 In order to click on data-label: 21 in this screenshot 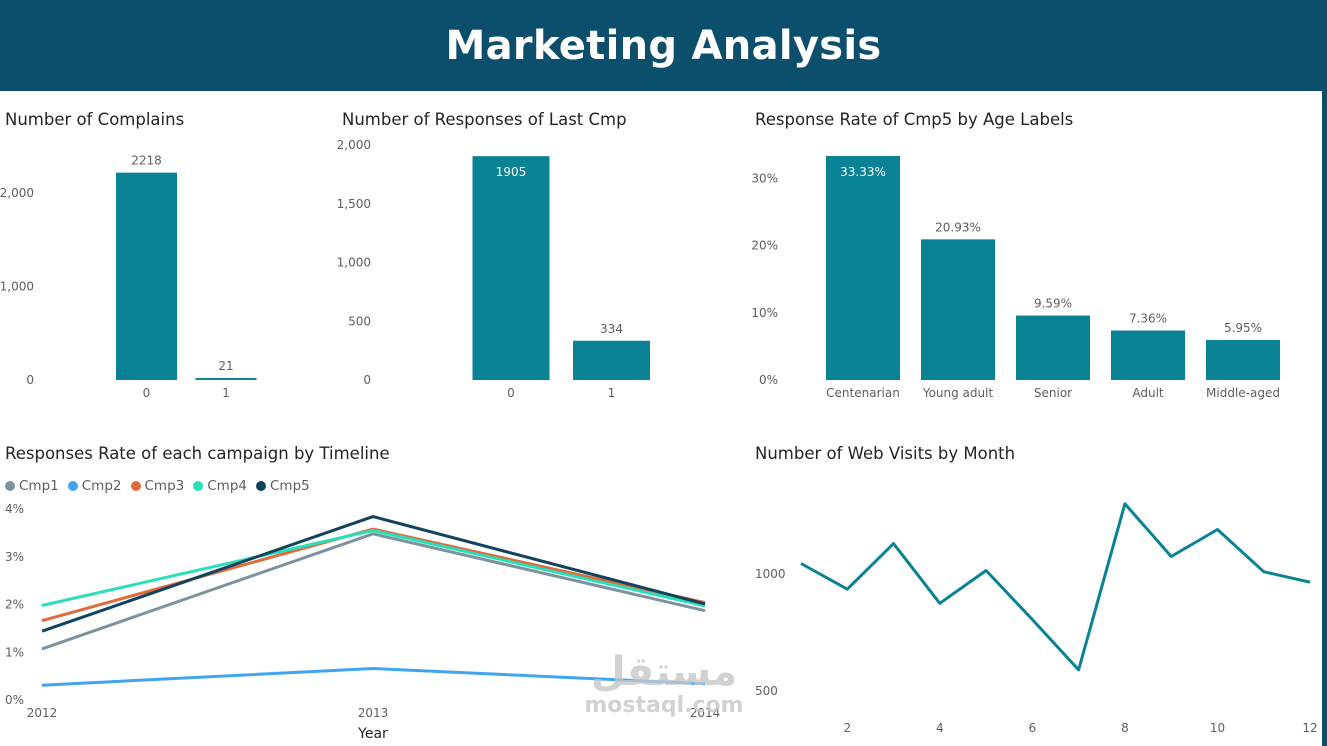, I will do `click(225, 366)`.